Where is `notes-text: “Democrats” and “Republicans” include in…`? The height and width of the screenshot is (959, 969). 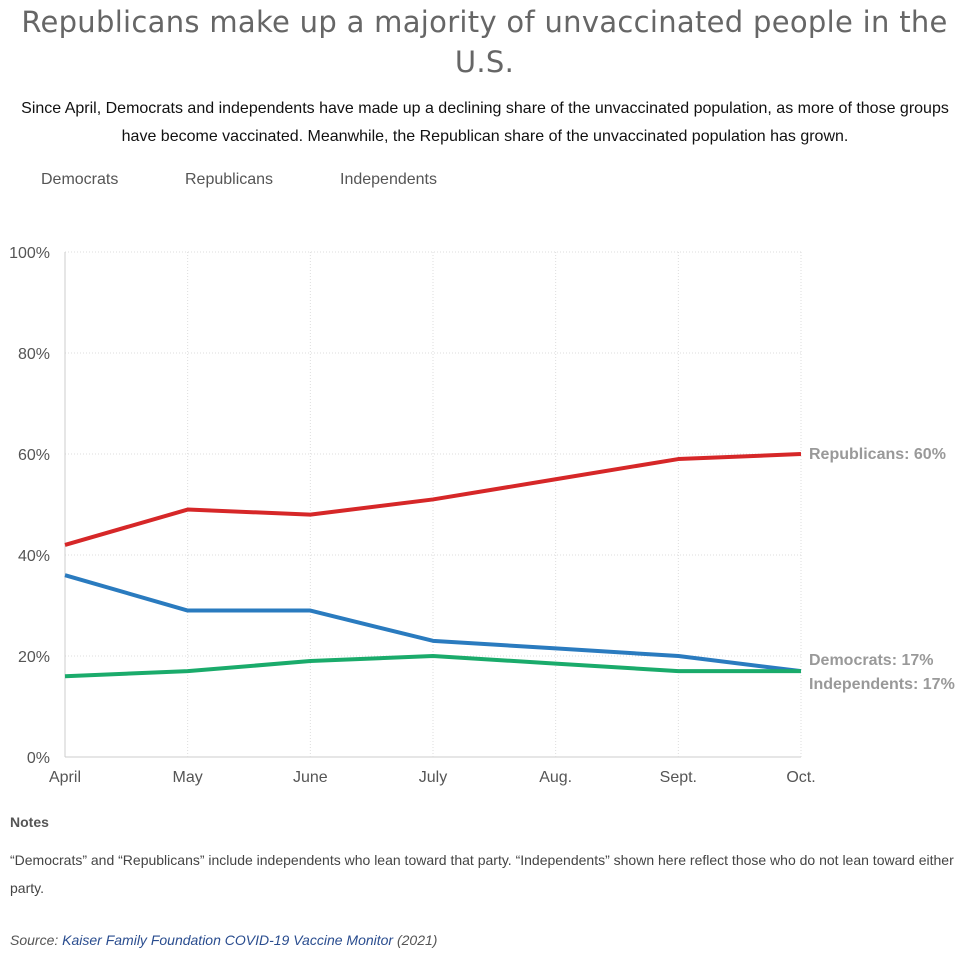
notes-text: “Democrats” and “Republicans” include in… is located at coordinates (482, 874).